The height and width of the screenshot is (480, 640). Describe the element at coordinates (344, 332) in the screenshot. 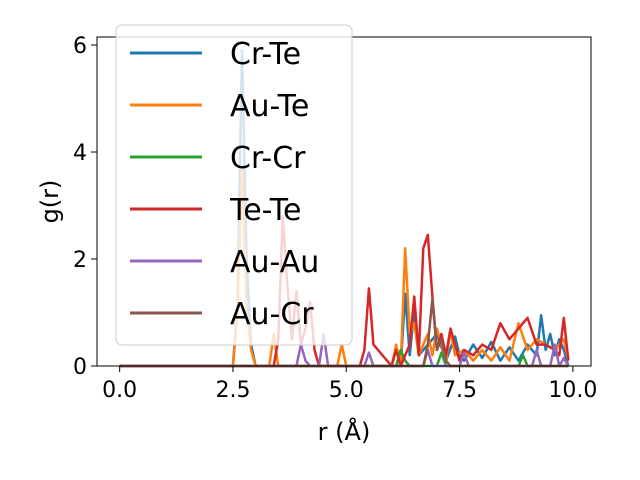

I see `series-line-au-cr` at that location.